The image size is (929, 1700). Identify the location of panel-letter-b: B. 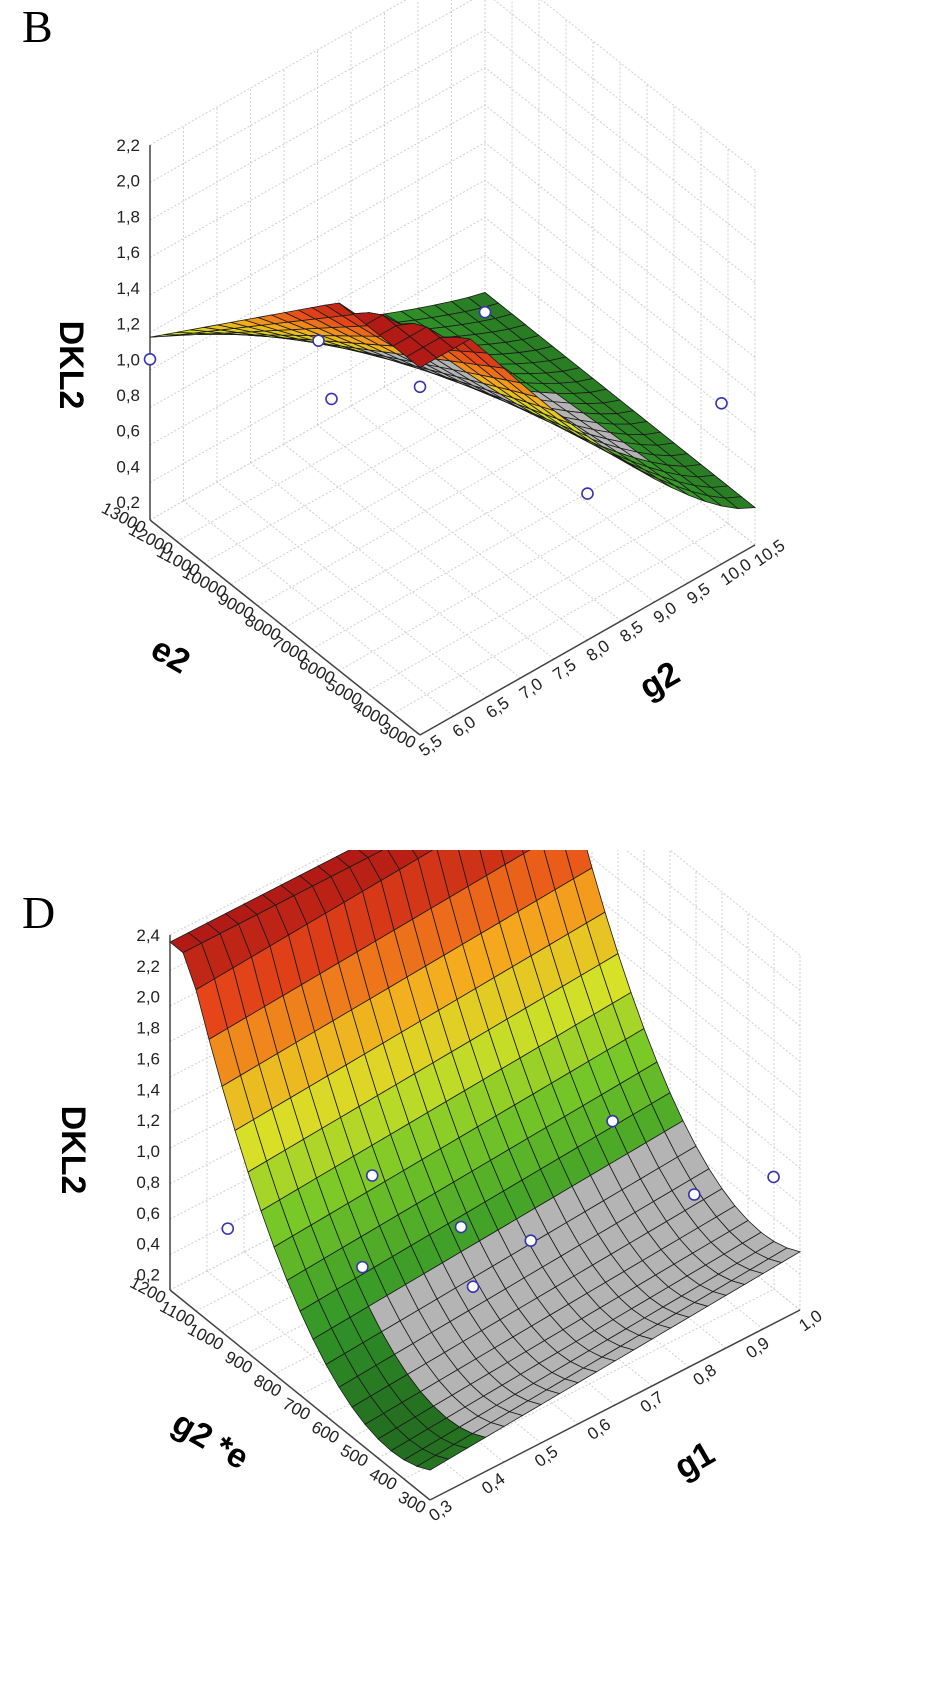
(37, 26).